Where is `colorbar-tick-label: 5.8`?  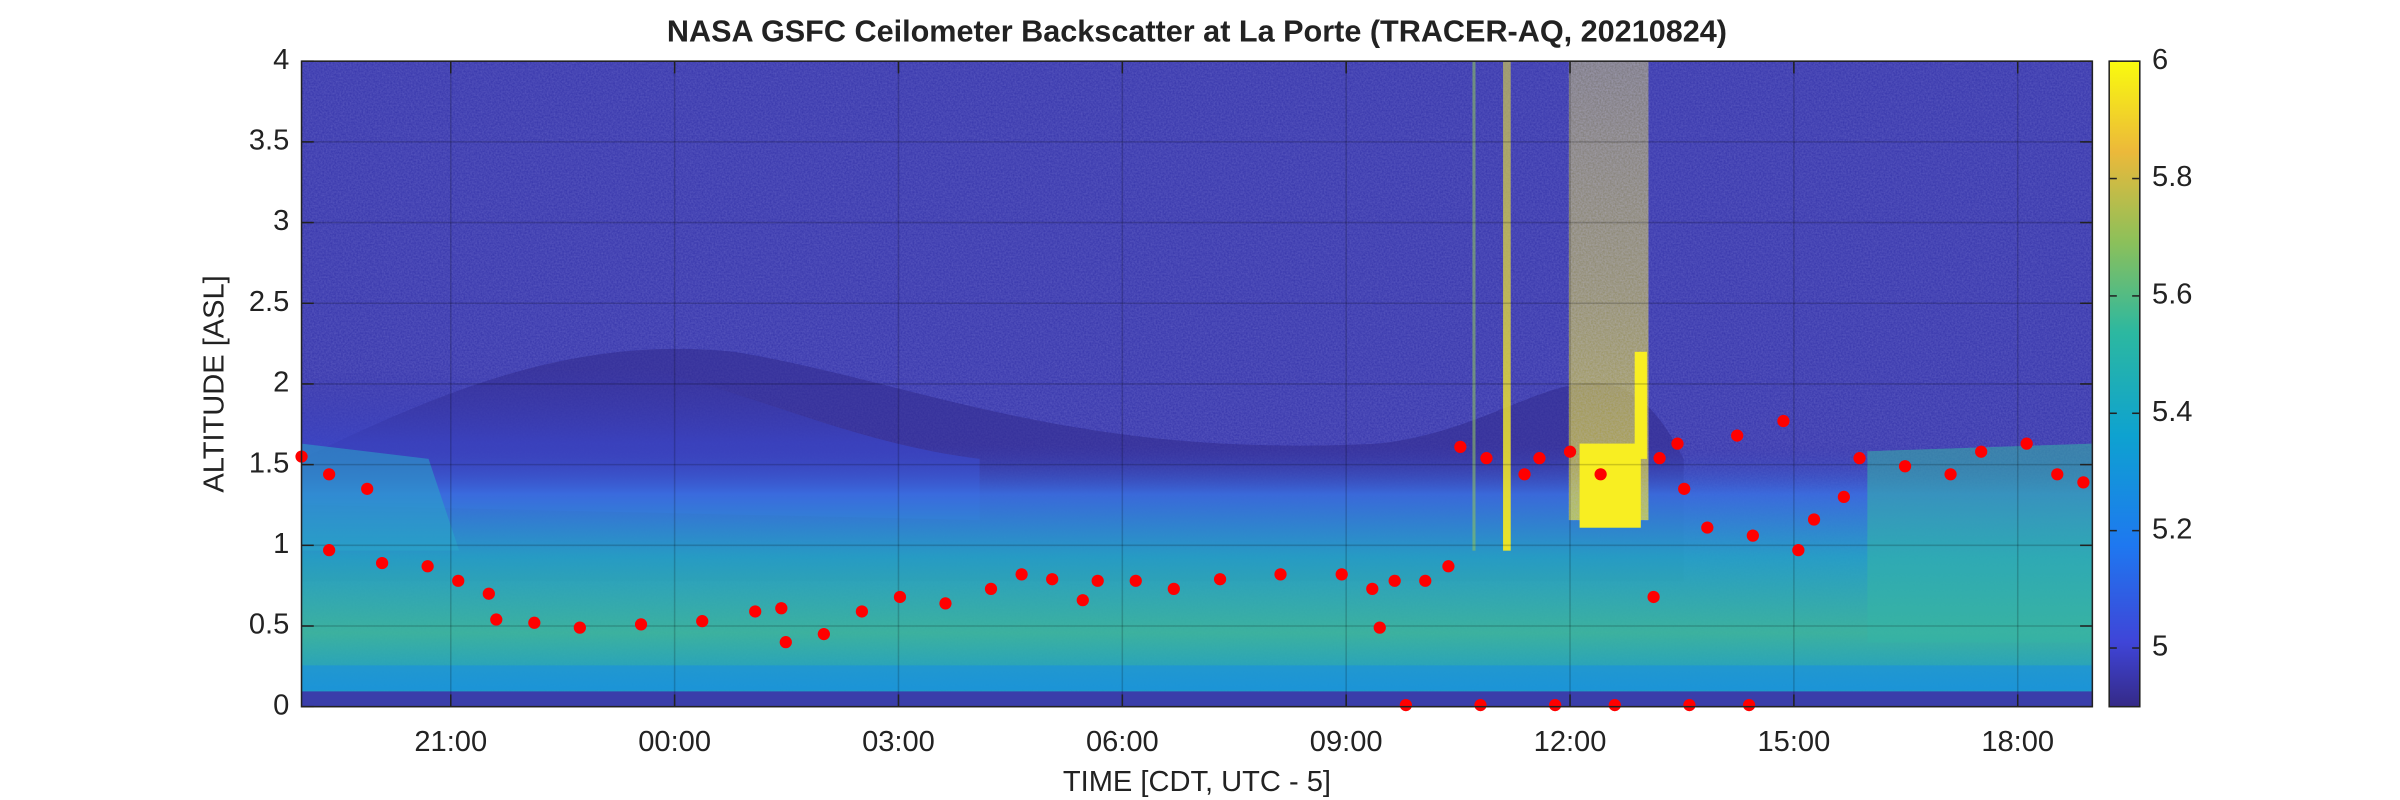
colorbar-tick-label: 5.8 is located at coordinates (2172, 177).